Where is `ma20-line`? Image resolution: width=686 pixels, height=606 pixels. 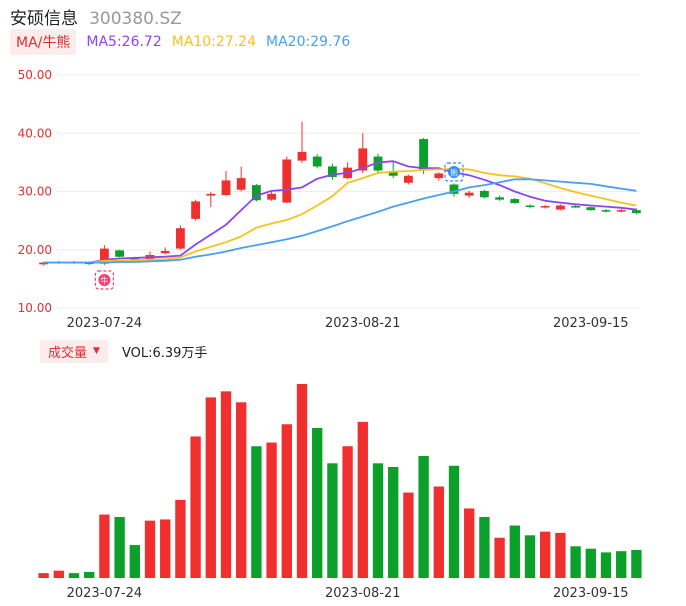 ma20-line is located at coordinates (340, 221).